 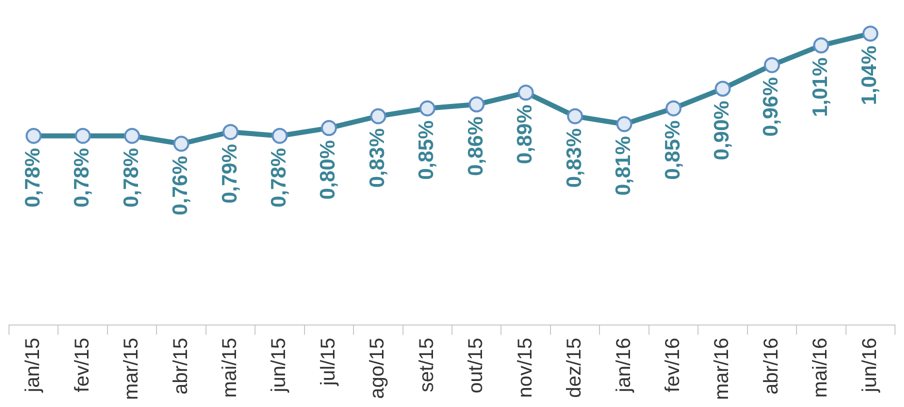 What do you see at coordinates (230, 174) in the screenshot?
I see `data-label: 0,79%` at bounding box center [230, 174].